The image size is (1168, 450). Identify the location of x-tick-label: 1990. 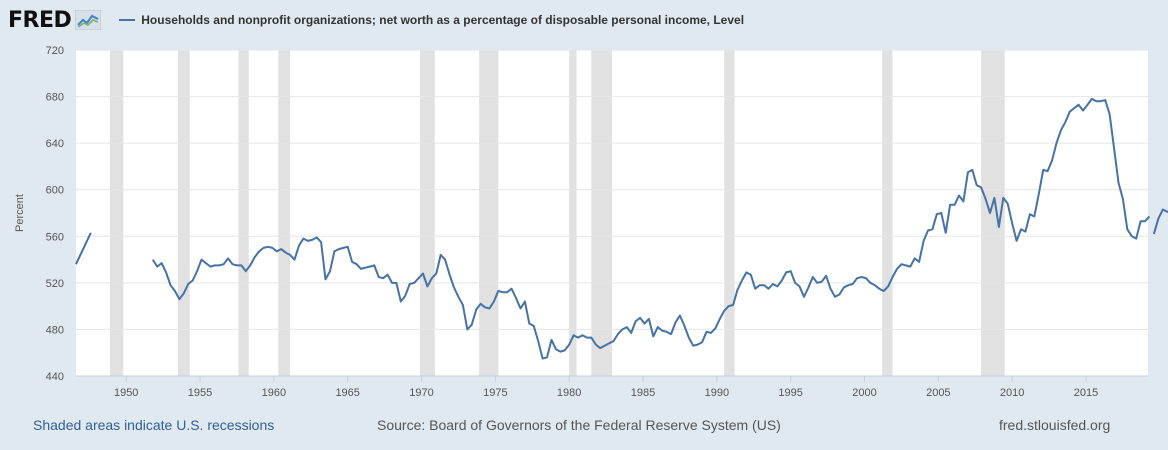
(717, 393).